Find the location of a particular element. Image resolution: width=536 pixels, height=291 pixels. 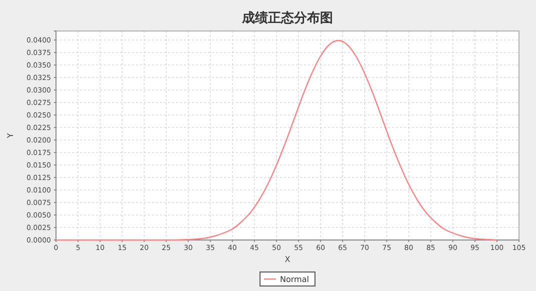

chart-title: 成绩正态分布图 is located at coordinates (287, 18).